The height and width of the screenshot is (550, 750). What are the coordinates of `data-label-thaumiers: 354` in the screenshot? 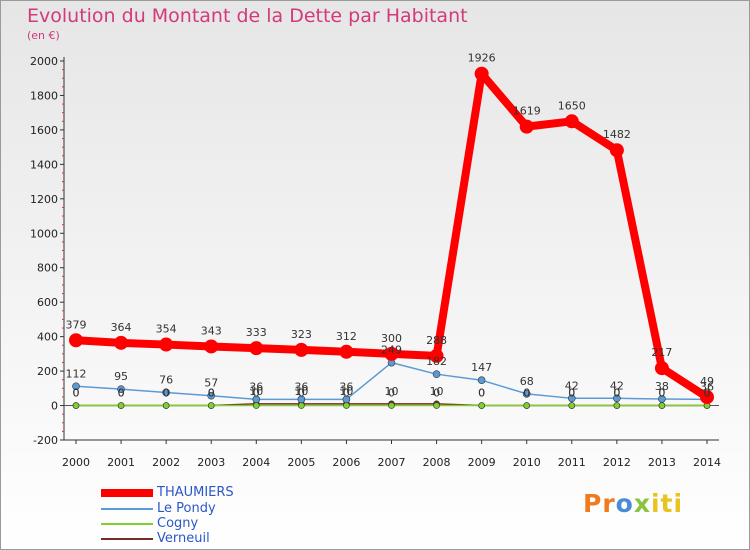 It's located at (166, 329).